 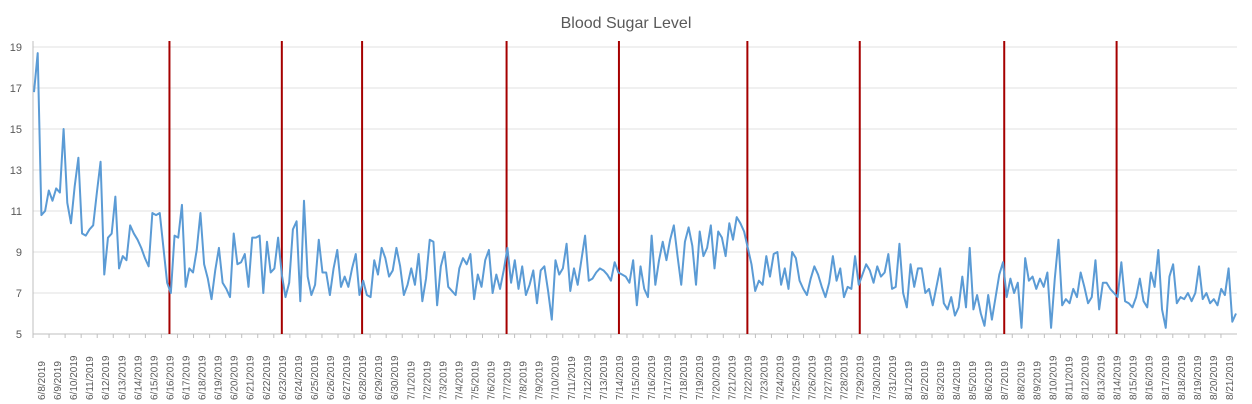 What do you see at coordinates (363, 377) in the screenshot?
I see `x-tick-label: 6/28/2019` at bounding box center [363, 377].